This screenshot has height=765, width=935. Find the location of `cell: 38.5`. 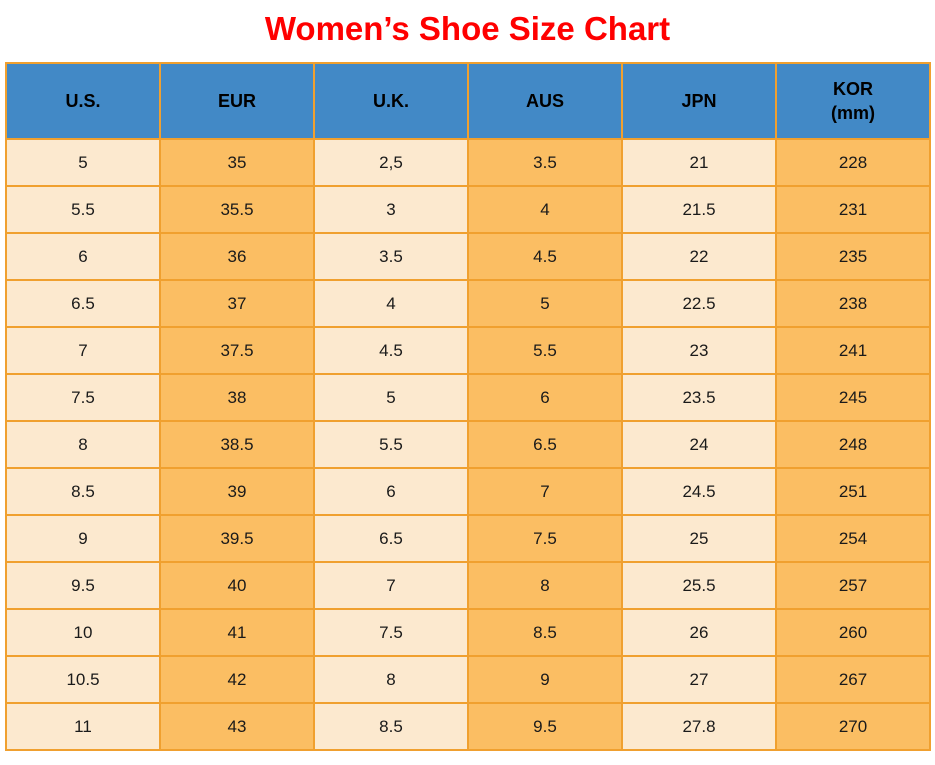

cell: 38.5 is located at coordinates (237, 444).